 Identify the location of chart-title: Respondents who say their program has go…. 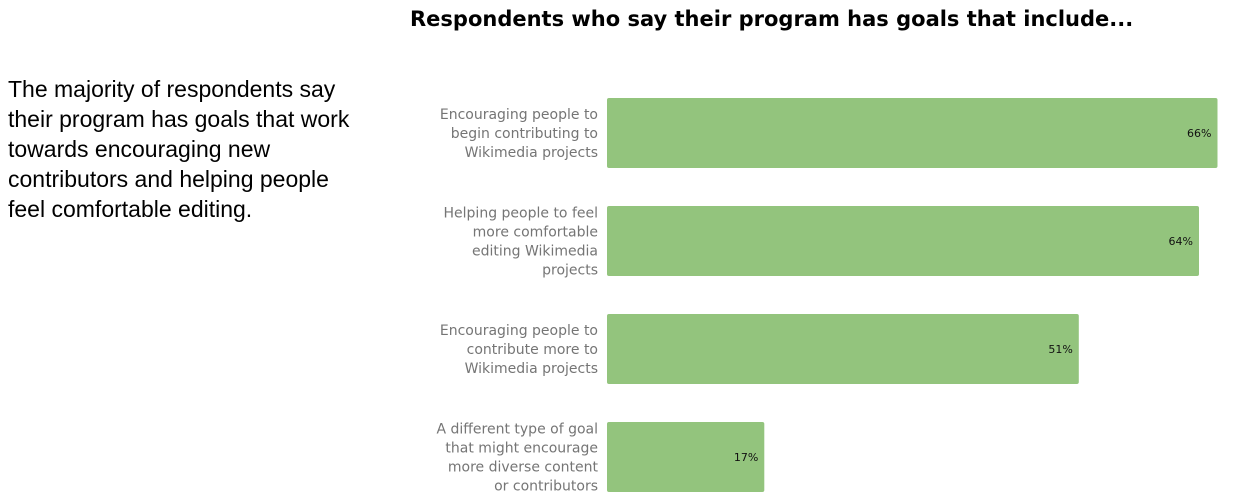
(772, 19).